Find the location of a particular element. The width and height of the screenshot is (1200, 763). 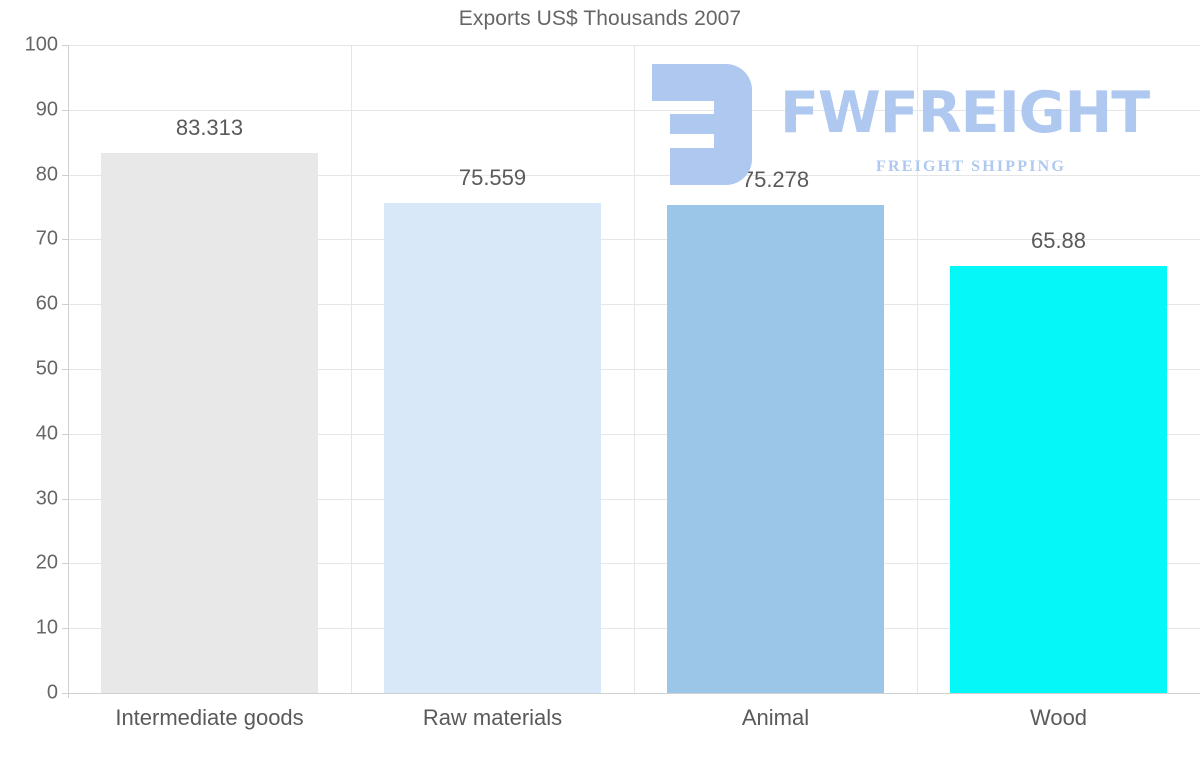

y-axis-tick-label: 60 is located at coordinates (46, 303).